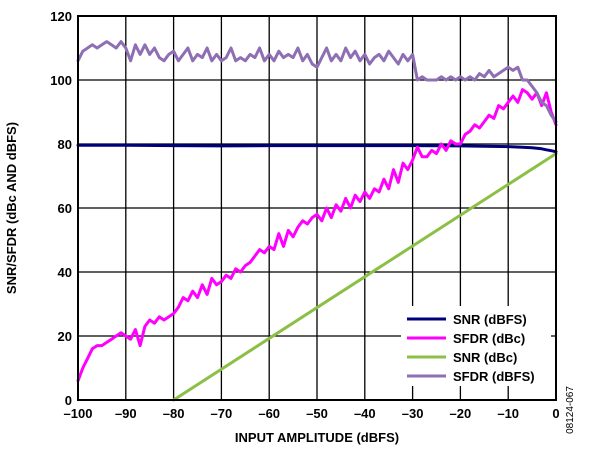  What do you see at coordinates (65, 144) in the screenshot?
I see `y-tick-label: 80` at bounding box center [65, 144].